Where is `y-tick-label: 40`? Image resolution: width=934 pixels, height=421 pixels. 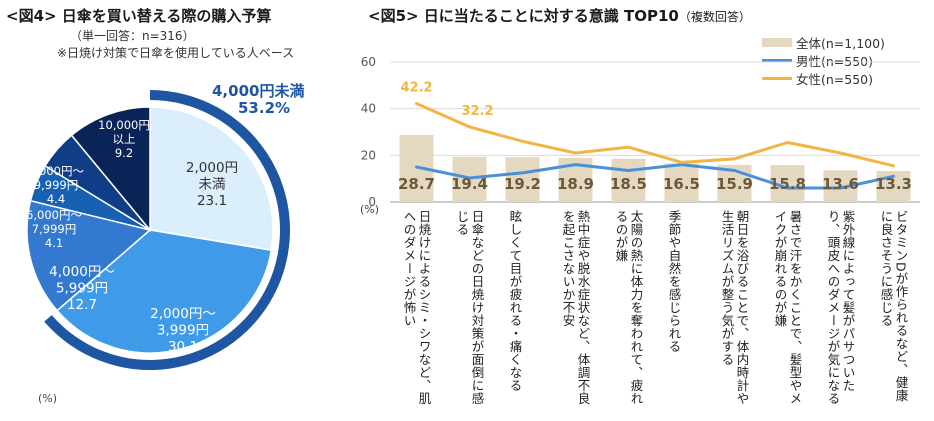 y-tick-label: 40 is located at coordinates (368, 109).